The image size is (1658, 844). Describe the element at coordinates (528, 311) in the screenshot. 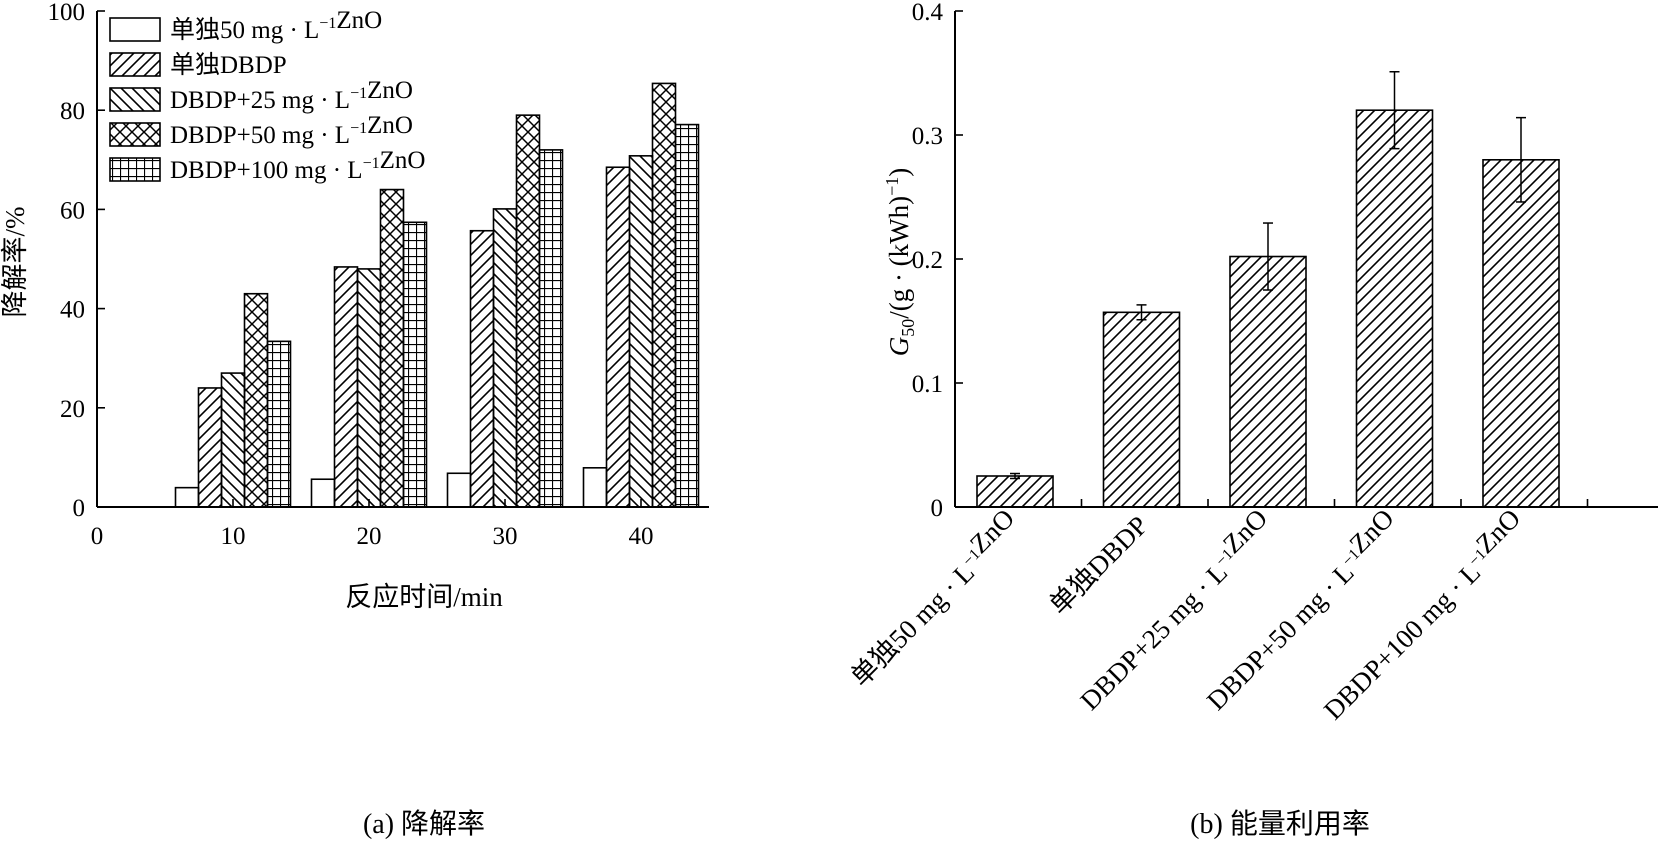

I see `chart-a-bar-s3-c2` at that location.